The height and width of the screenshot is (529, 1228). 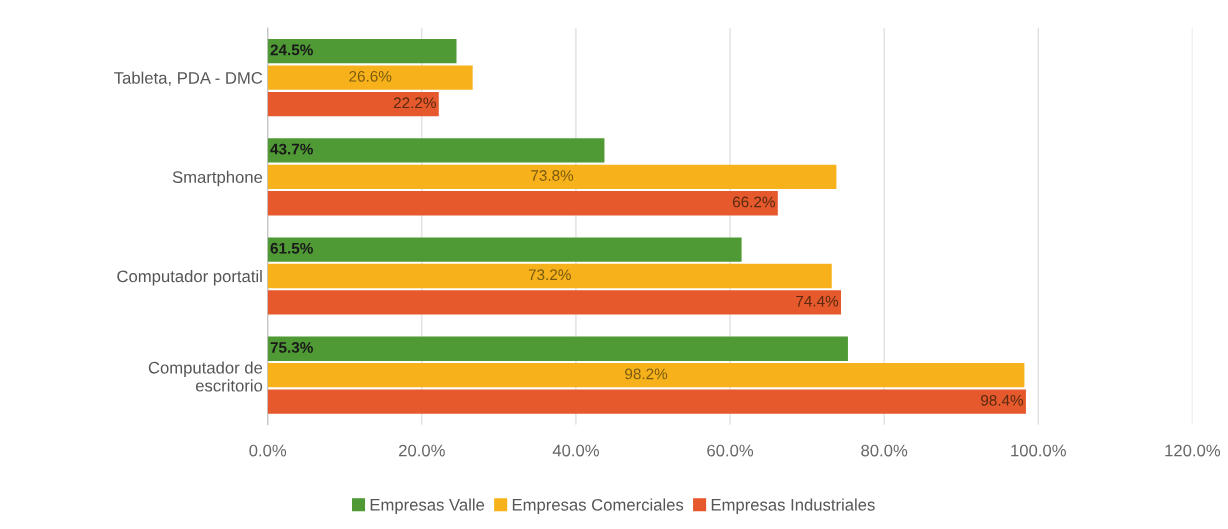 I want to click on data-label: 26.6%, so click(x=370, y=76).